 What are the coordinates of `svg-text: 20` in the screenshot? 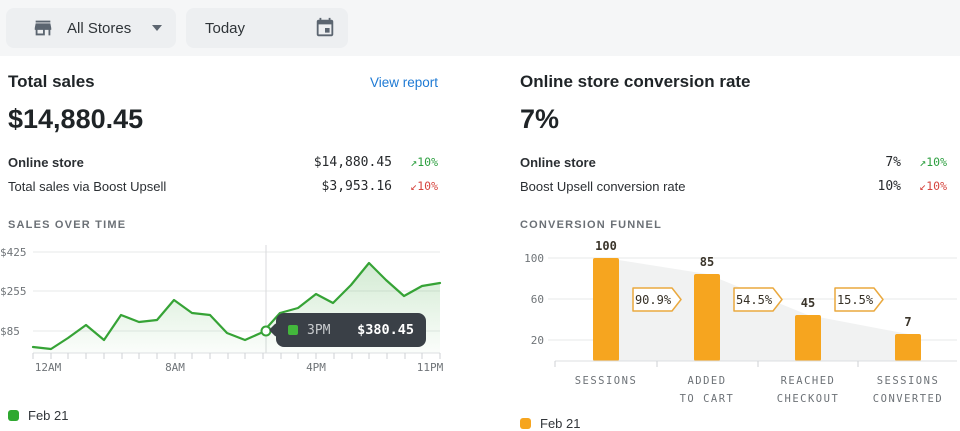 It's located at (537, 340).